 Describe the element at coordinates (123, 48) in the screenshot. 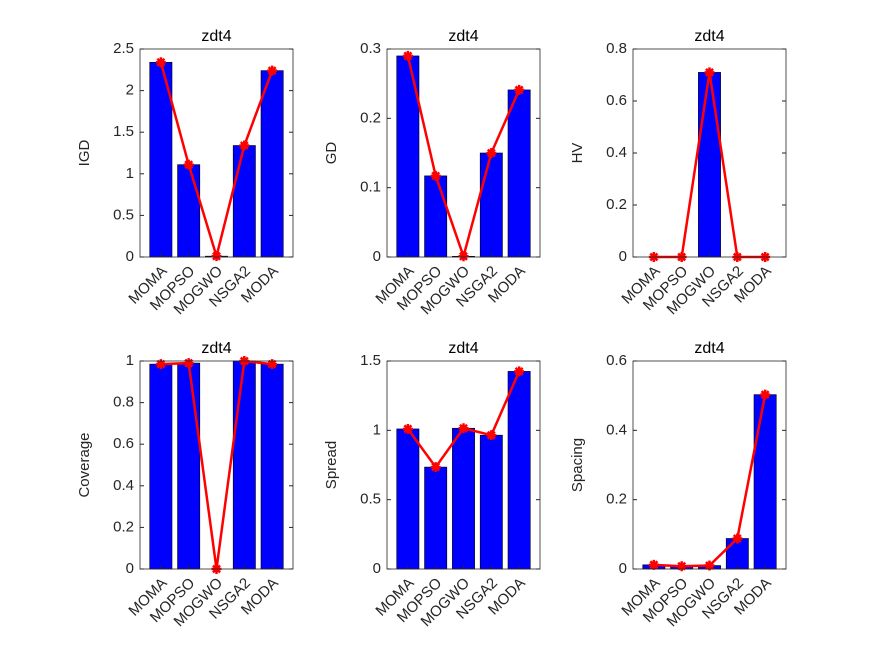

I see `y-tick-label: 2.5` at that location.